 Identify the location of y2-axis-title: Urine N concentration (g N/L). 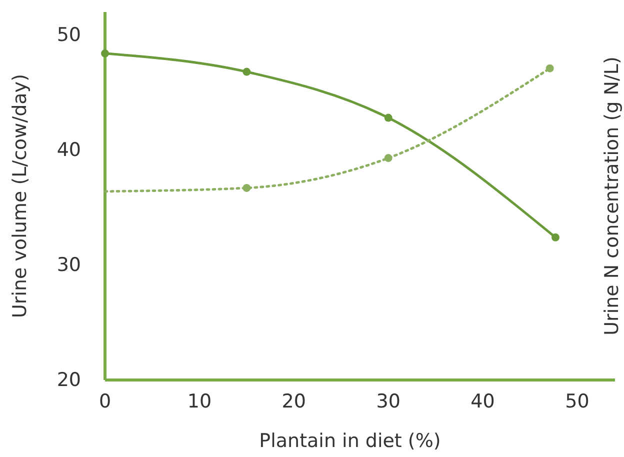
(612, 196).